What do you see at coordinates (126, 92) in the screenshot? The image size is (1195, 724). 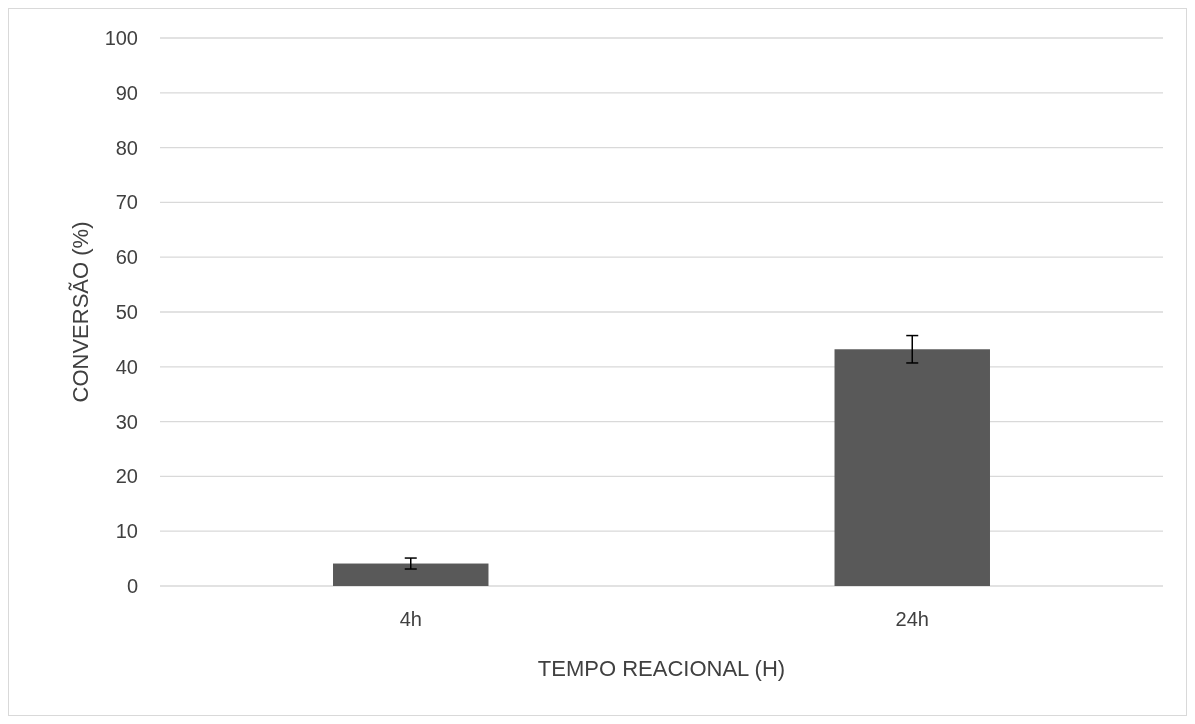 I see `y-tick-label: 90` at bounding box center [126, 92].